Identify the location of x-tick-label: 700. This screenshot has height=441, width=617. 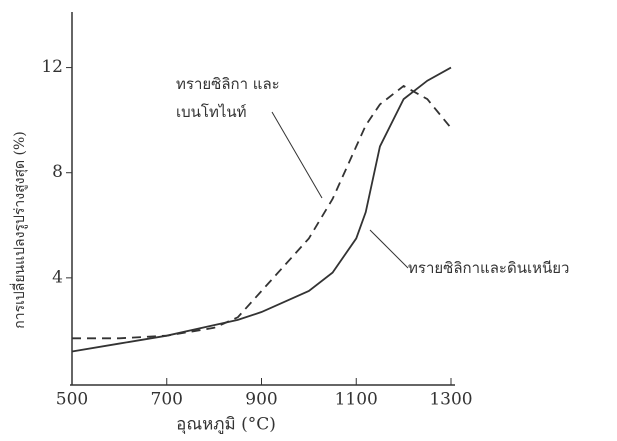
(167, 400).